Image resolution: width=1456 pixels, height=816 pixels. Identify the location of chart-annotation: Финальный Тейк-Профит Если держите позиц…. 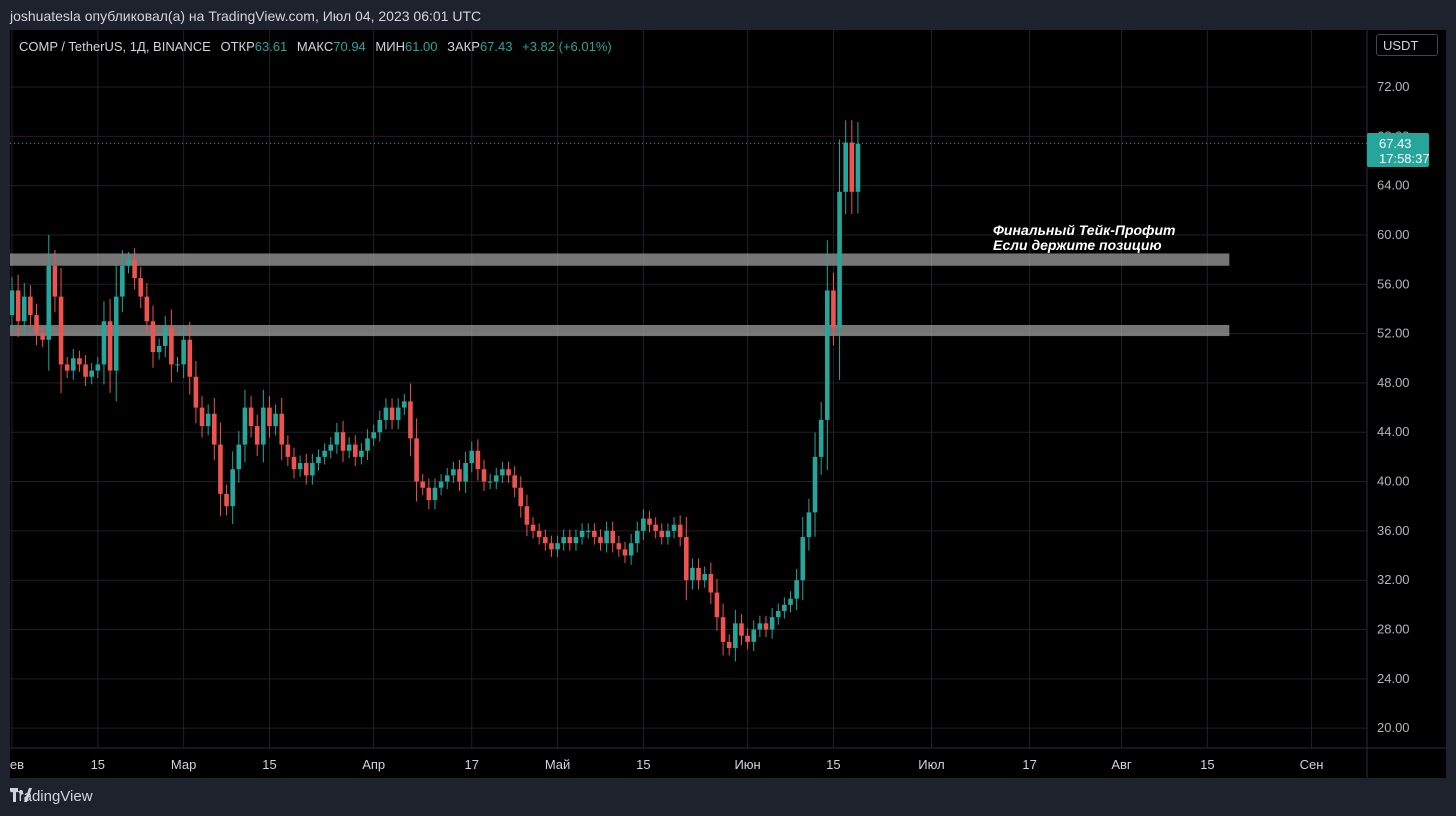
(1084, 238).